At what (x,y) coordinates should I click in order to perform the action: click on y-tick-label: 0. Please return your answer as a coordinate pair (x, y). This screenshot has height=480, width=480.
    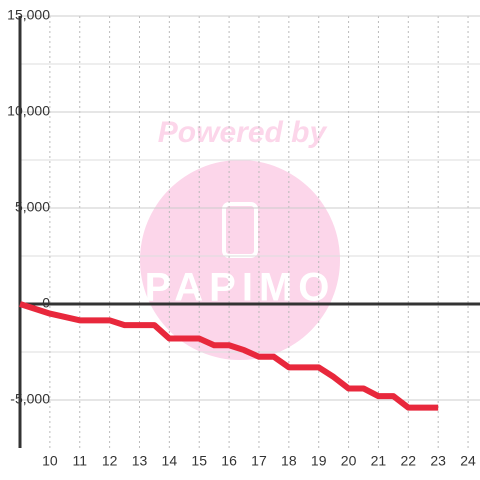
    Looking at the image, I should click on (46, 303).